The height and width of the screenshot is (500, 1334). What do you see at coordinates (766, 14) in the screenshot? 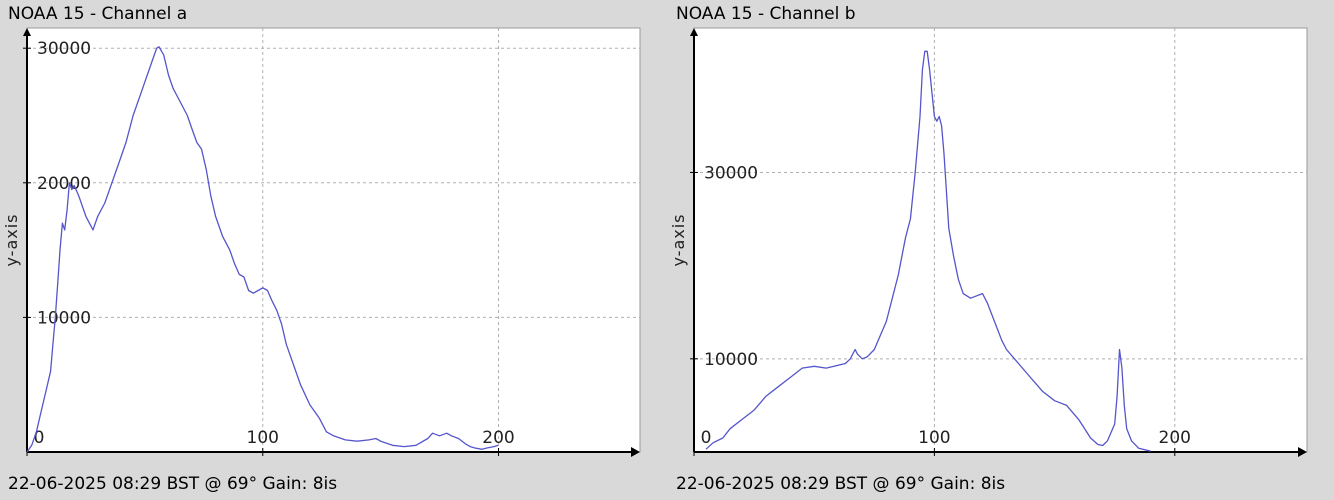
I see `chart-title: NOAA 15 - Channel b` at bounding box center [766, 14].